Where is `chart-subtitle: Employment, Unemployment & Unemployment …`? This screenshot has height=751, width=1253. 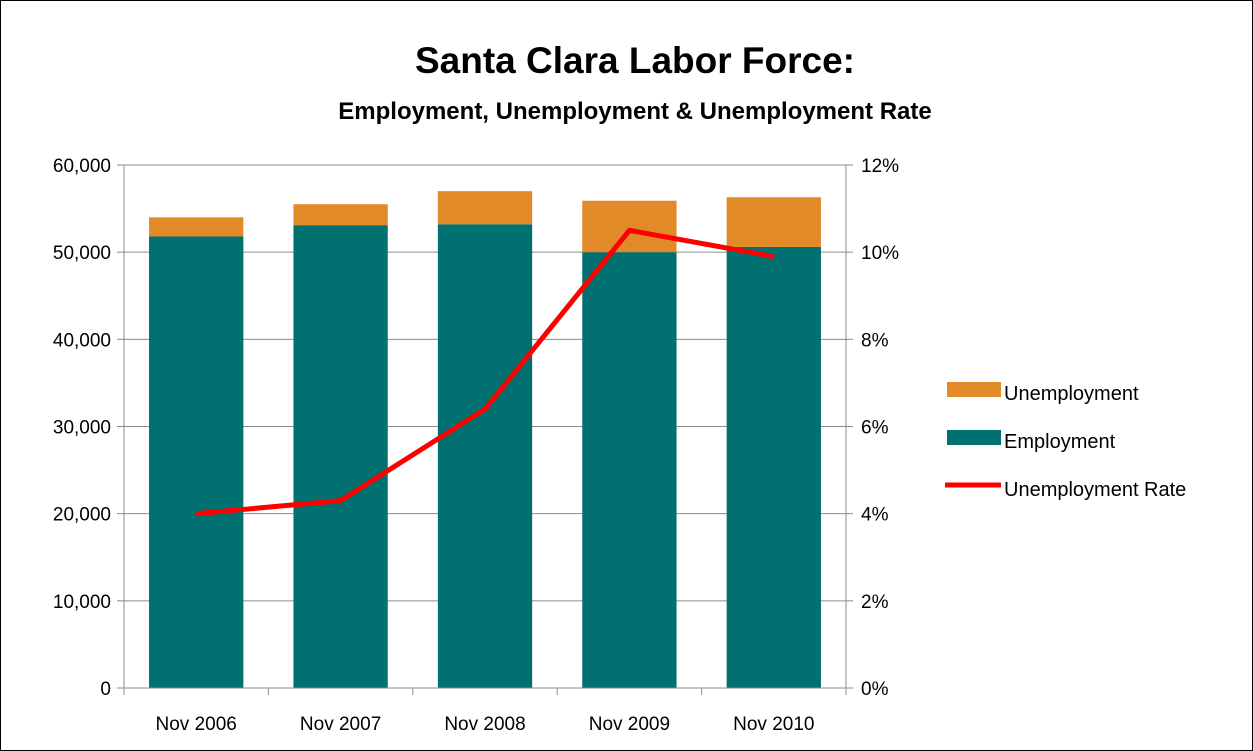
chart-subtitle: Employment, Unemployment & Unemployment … is located at coordinates (634, 111).